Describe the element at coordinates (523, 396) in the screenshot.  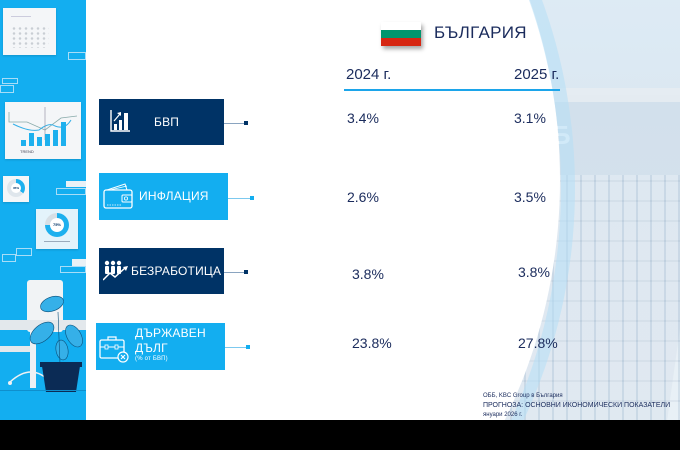
I see `footer-source: ОББ, KBC Group в България` at that location.